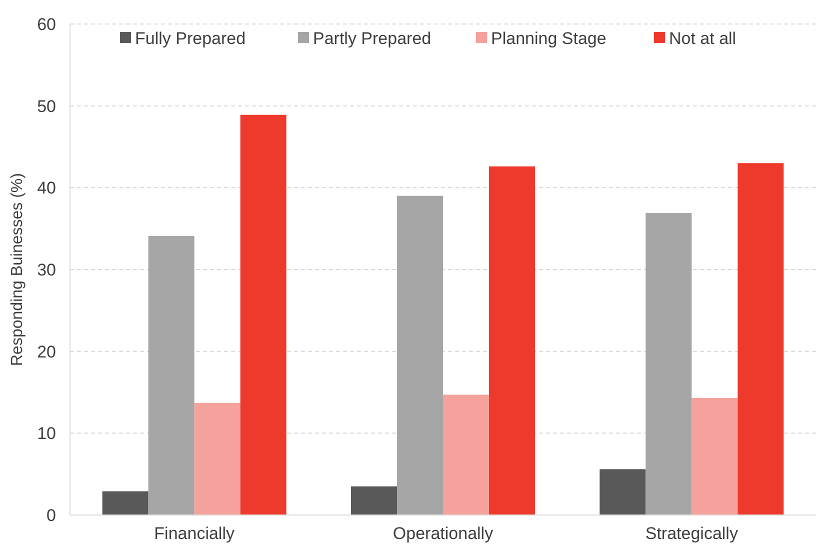  What do you see at coordinates (46, 352) in the screenshot?
I see `y-tick-label: 20` at bounding box center [46, 352].